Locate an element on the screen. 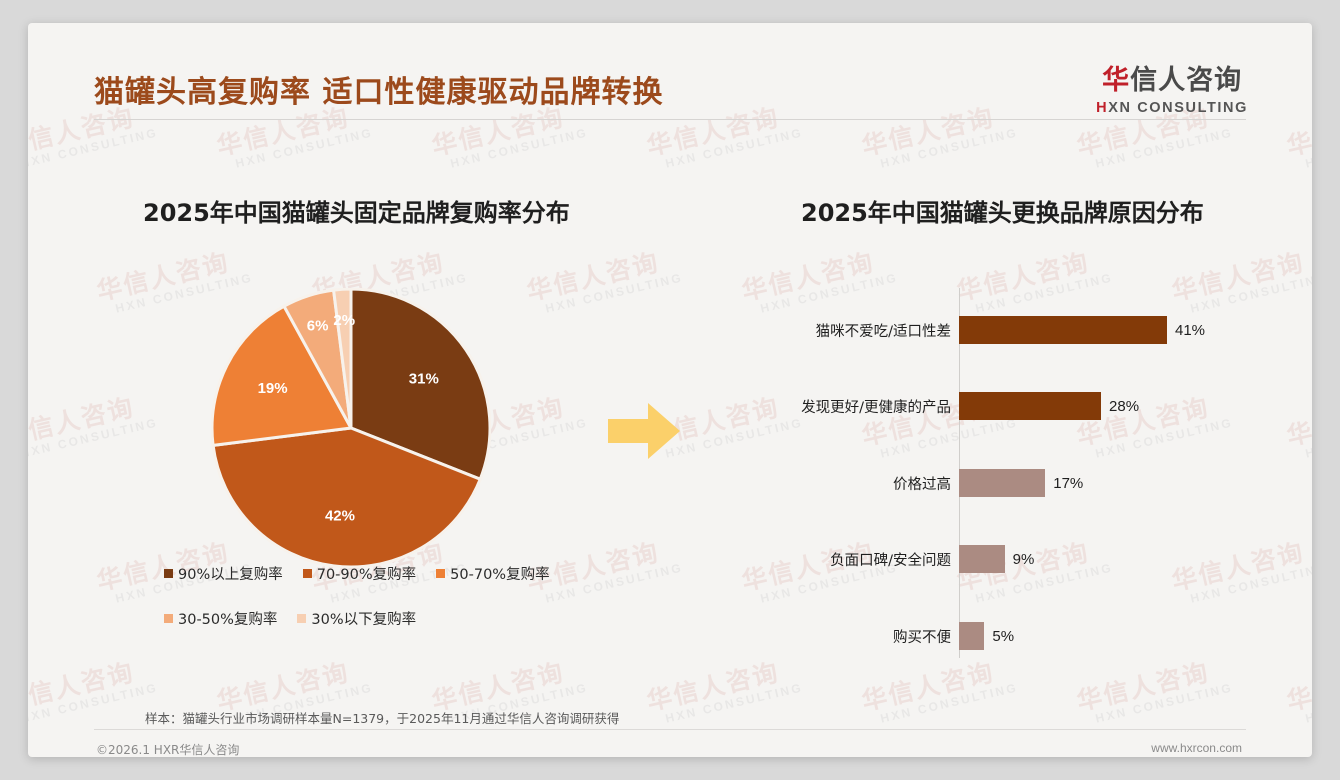 The height and width of the screenshot is (780, 1340). legend-item: 70-90%复购率 is located at coordinates (359, 573).